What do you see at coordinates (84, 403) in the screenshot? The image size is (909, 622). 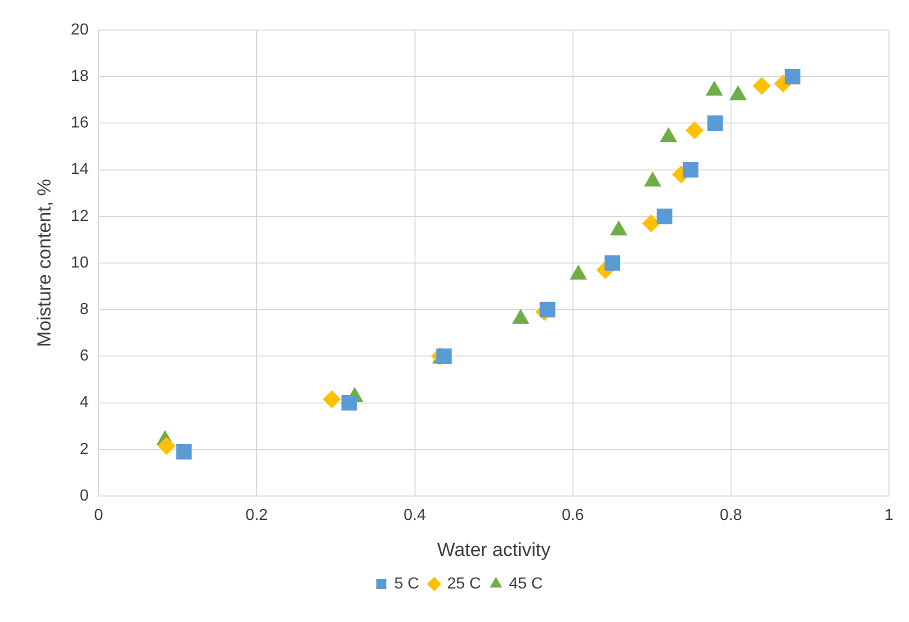 I see `y-tick-label: 4` at bounding box center [84, 403].